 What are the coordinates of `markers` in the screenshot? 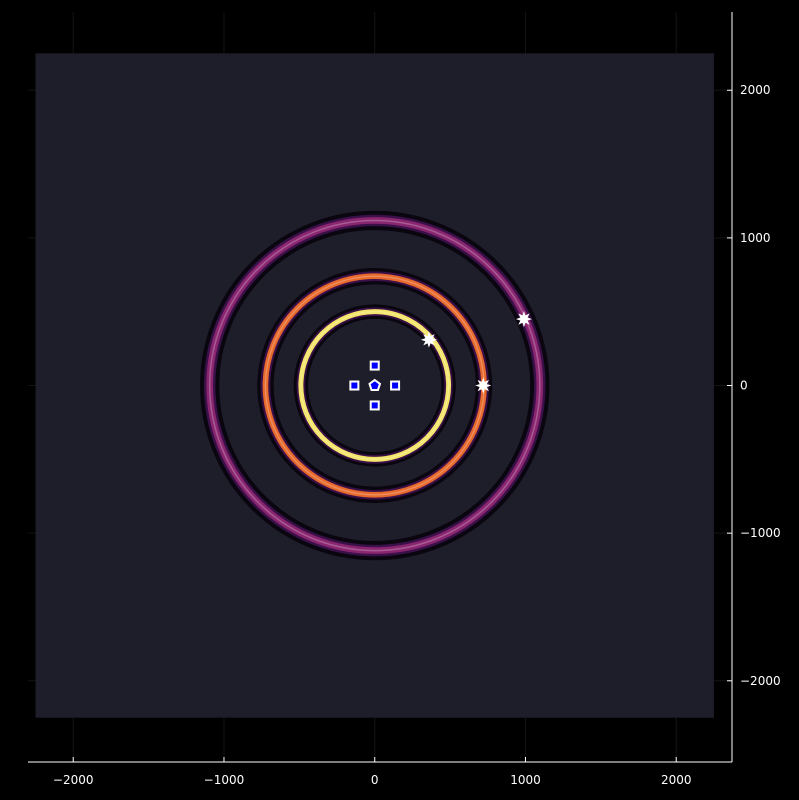 It's located at (441, 361).